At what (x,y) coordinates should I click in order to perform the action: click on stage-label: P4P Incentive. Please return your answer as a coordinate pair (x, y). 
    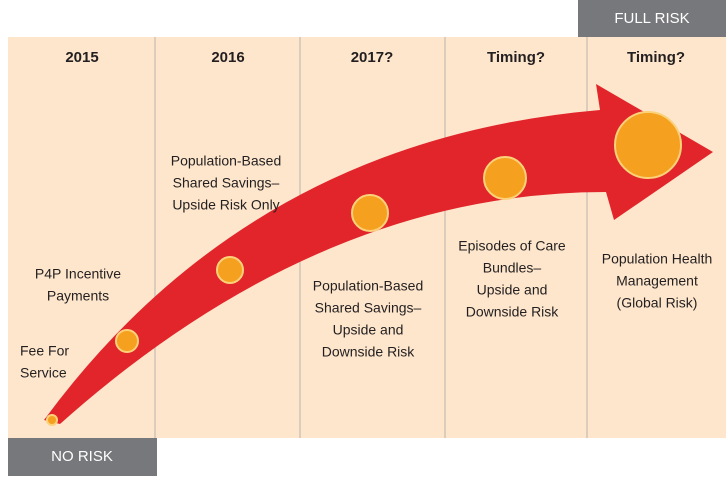
    Looking at the image, I should click on (78, 274).